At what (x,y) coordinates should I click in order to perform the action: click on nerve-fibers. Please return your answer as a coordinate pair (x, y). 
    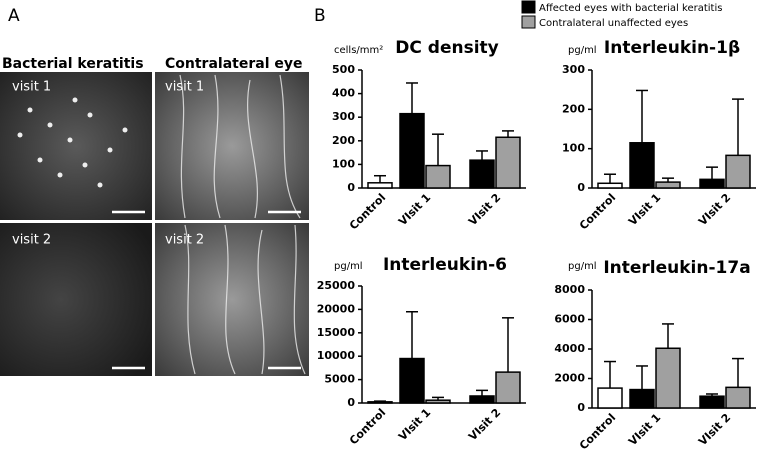
    Looking at the image, I should click on (242, 224).